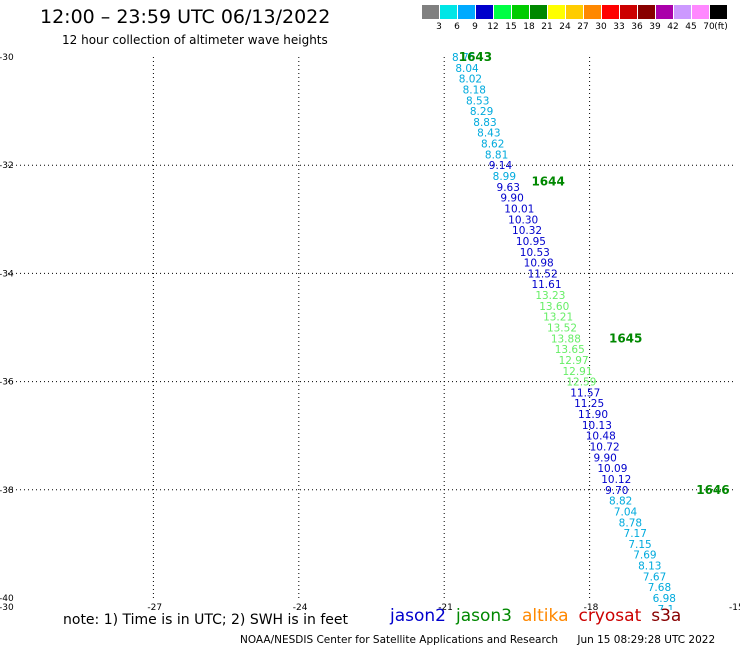 Image resolution: width=740 pixels, height=650 pixels. What do you see at coordinates (709, 27) in the screenshot?
I see `legend-label: 70` at bounding box center [709, 27].